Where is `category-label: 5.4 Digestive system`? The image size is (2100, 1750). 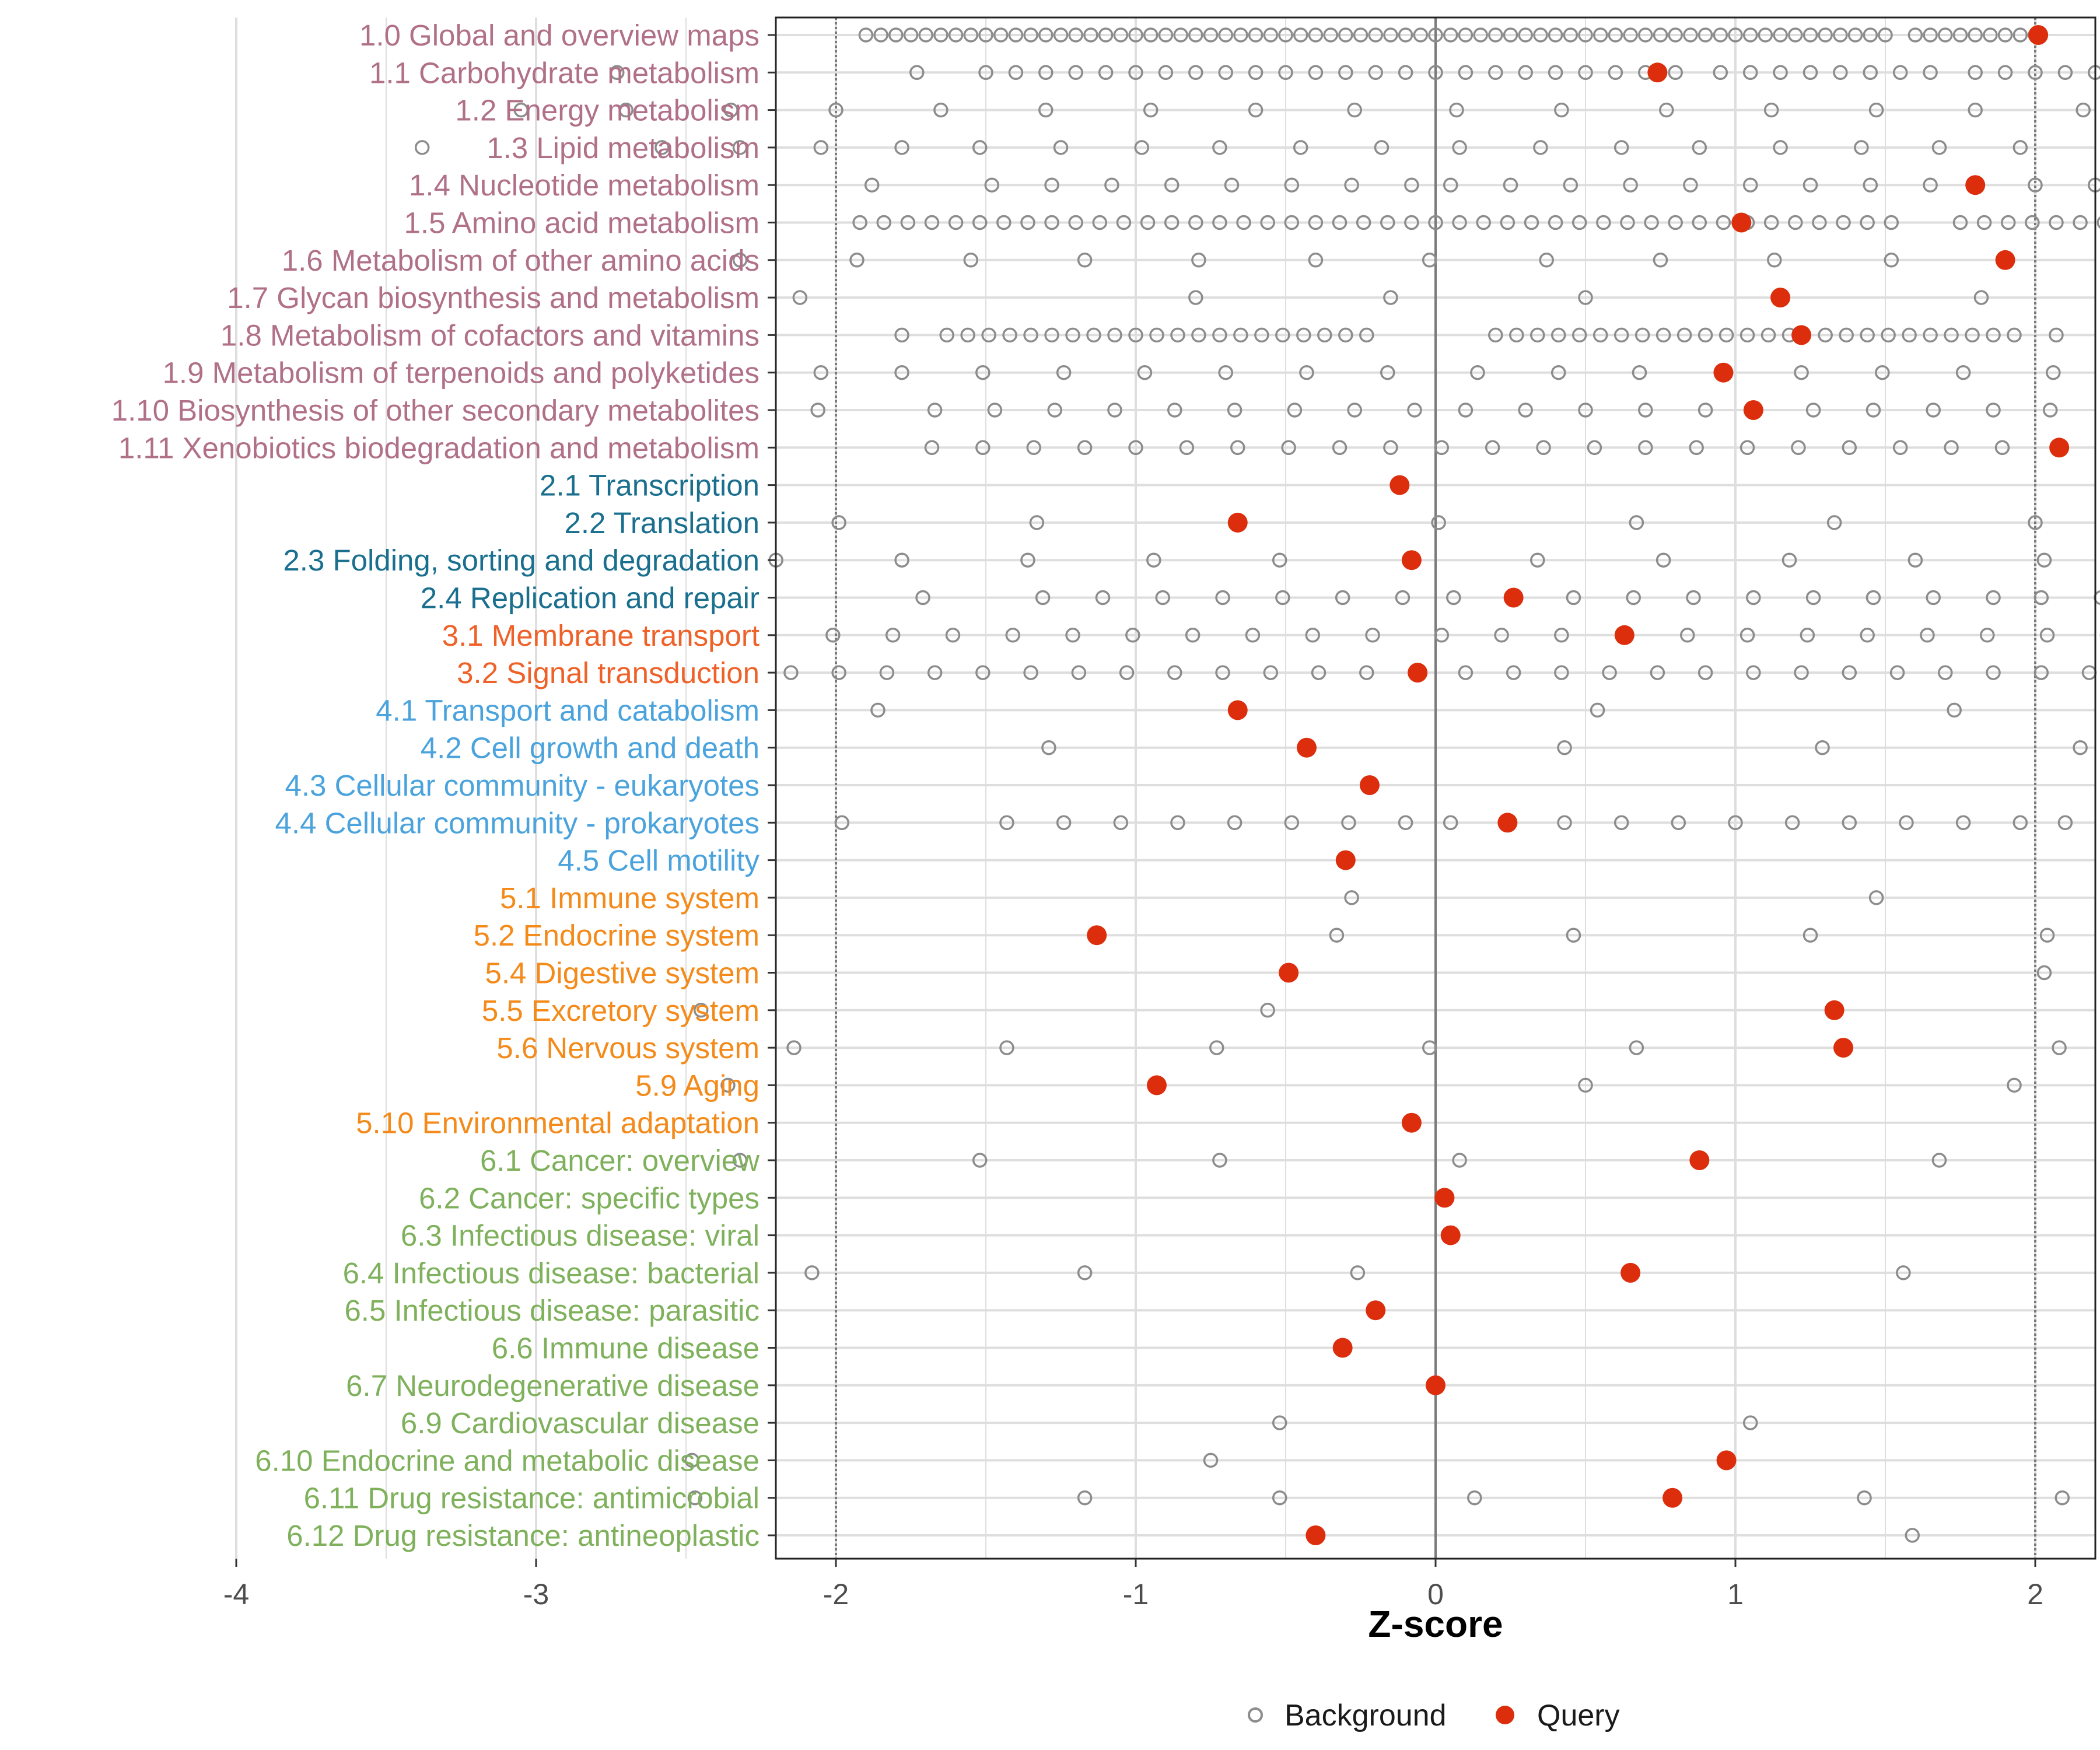
category-label: 5.4 Digestive system is located at coordinates (622, 973).